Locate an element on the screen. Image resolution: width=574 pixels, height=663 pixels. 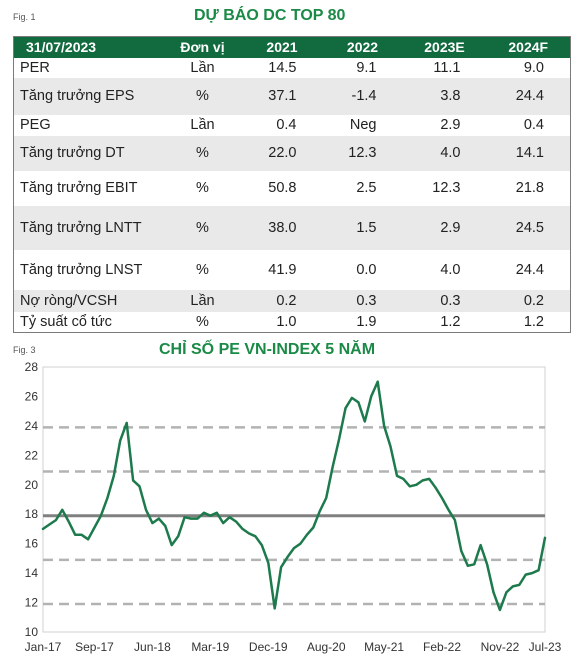
row-label: Tăng trưởng EPS is located at coordinates (77, 96).